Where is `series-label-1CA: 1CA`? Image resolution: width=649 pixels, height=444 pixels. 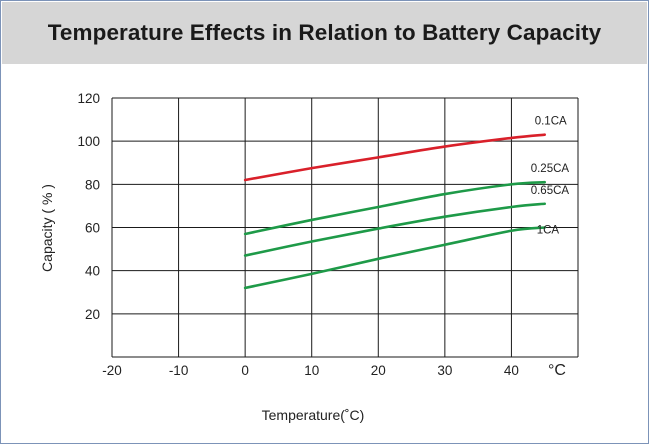 series-label-1CA: 1CA is located at coordinates (548, 231).